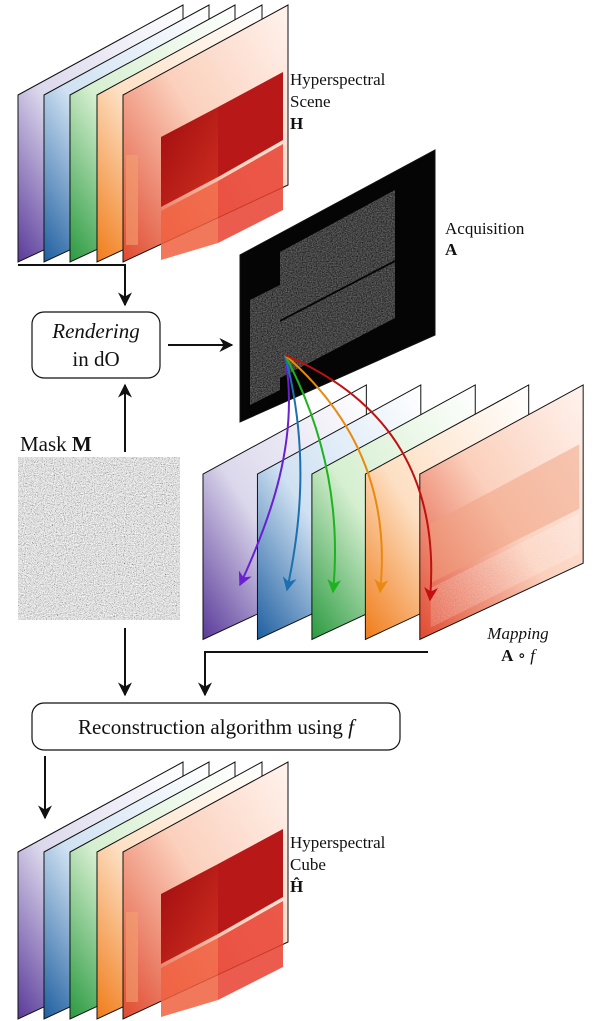 The height and width of the screenshot is (1021, 594). What do you see at coordinates (99, 538) in the screenshot?
I see `mask-image` at bounding box center [99, 538].